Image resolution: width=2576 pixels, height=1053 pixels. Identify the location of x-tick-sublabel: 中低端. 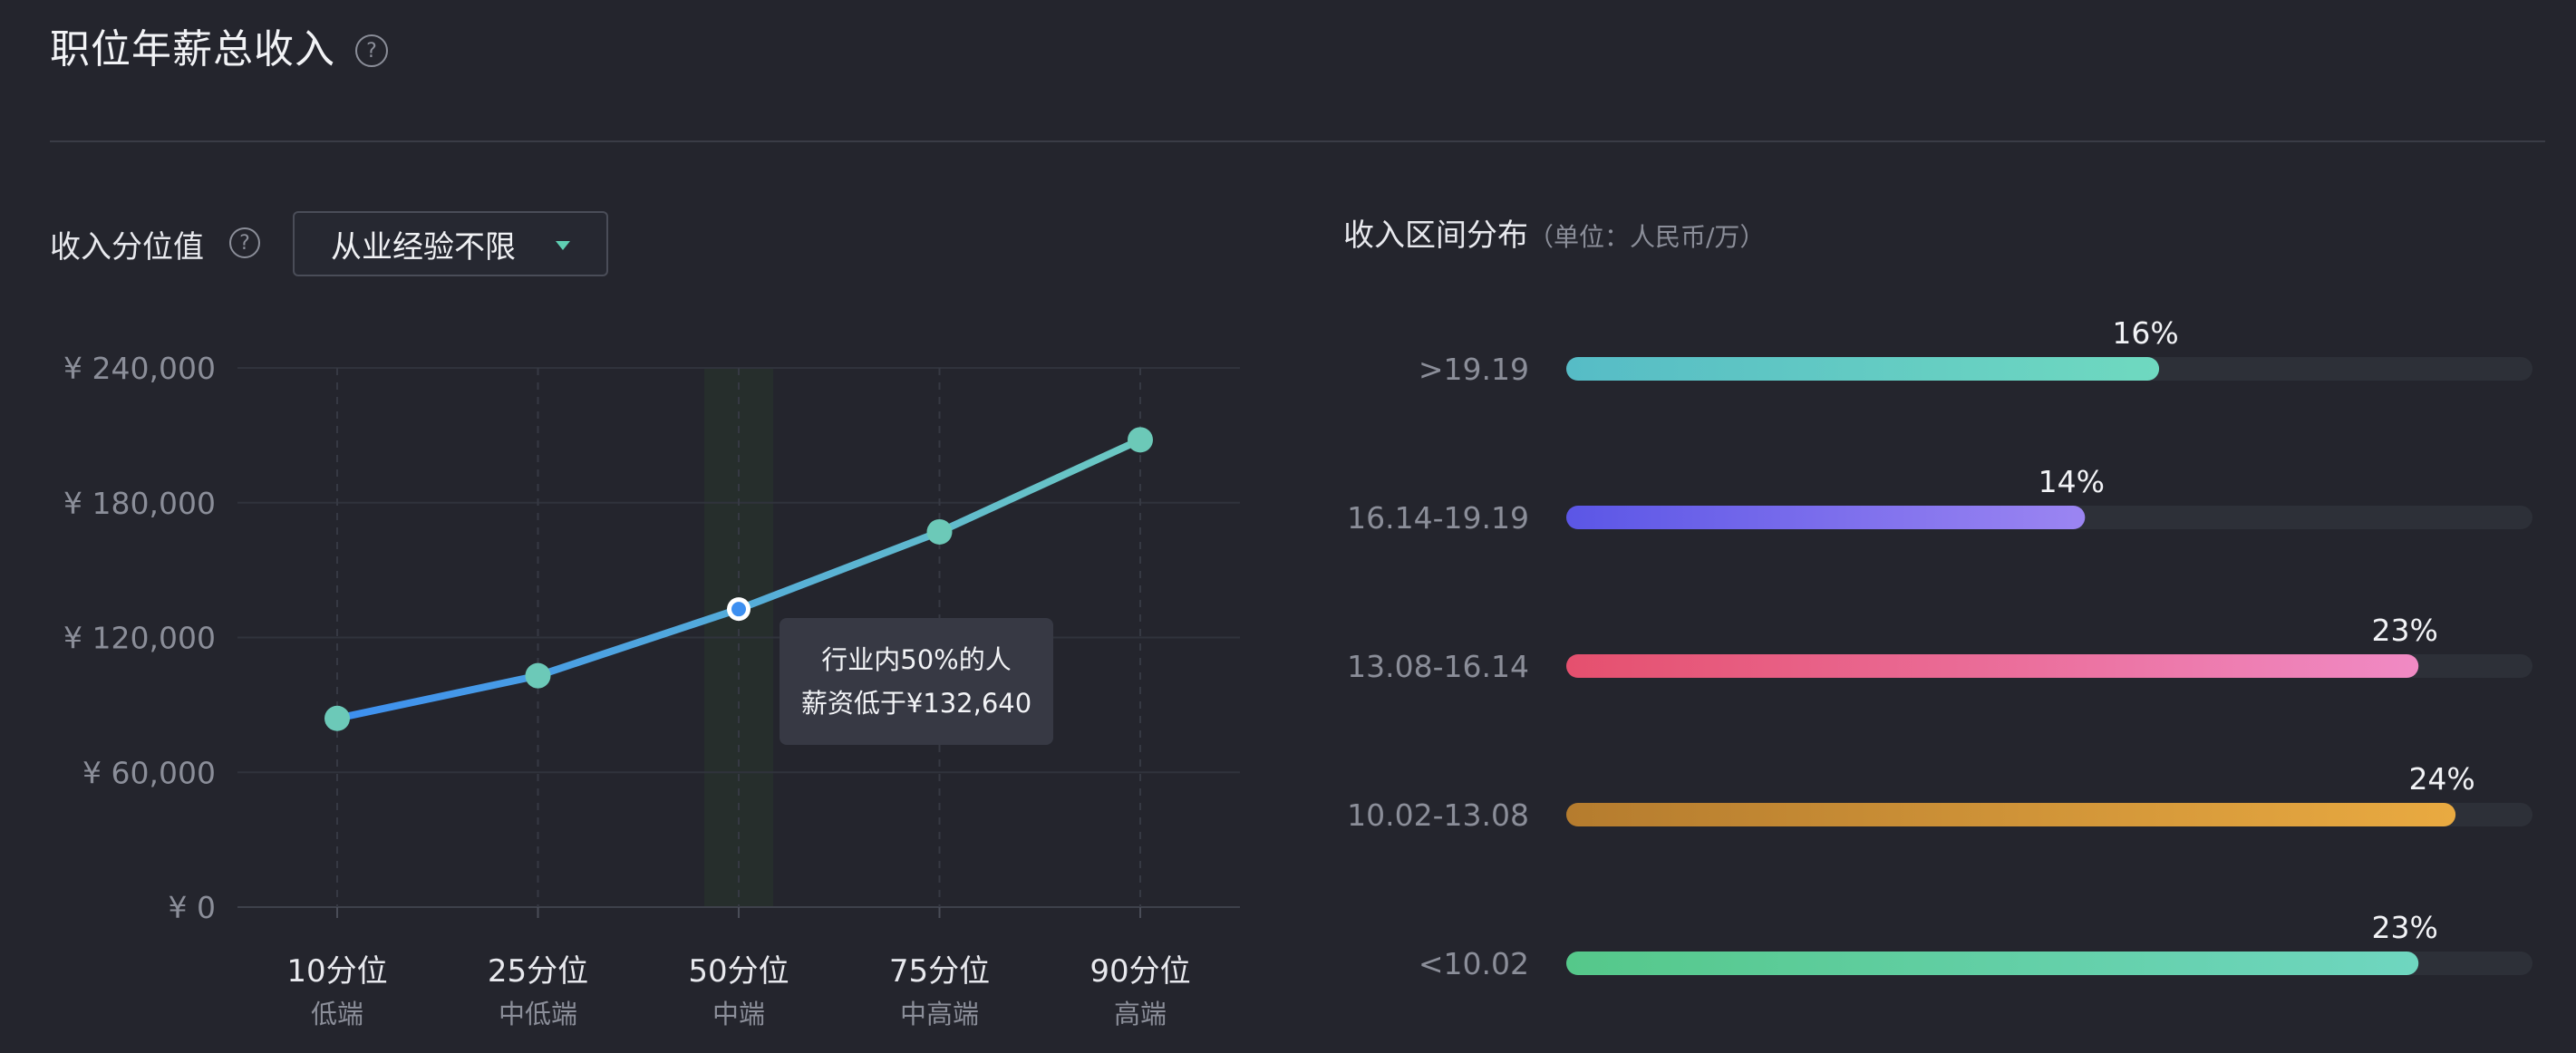
(537, 1014).